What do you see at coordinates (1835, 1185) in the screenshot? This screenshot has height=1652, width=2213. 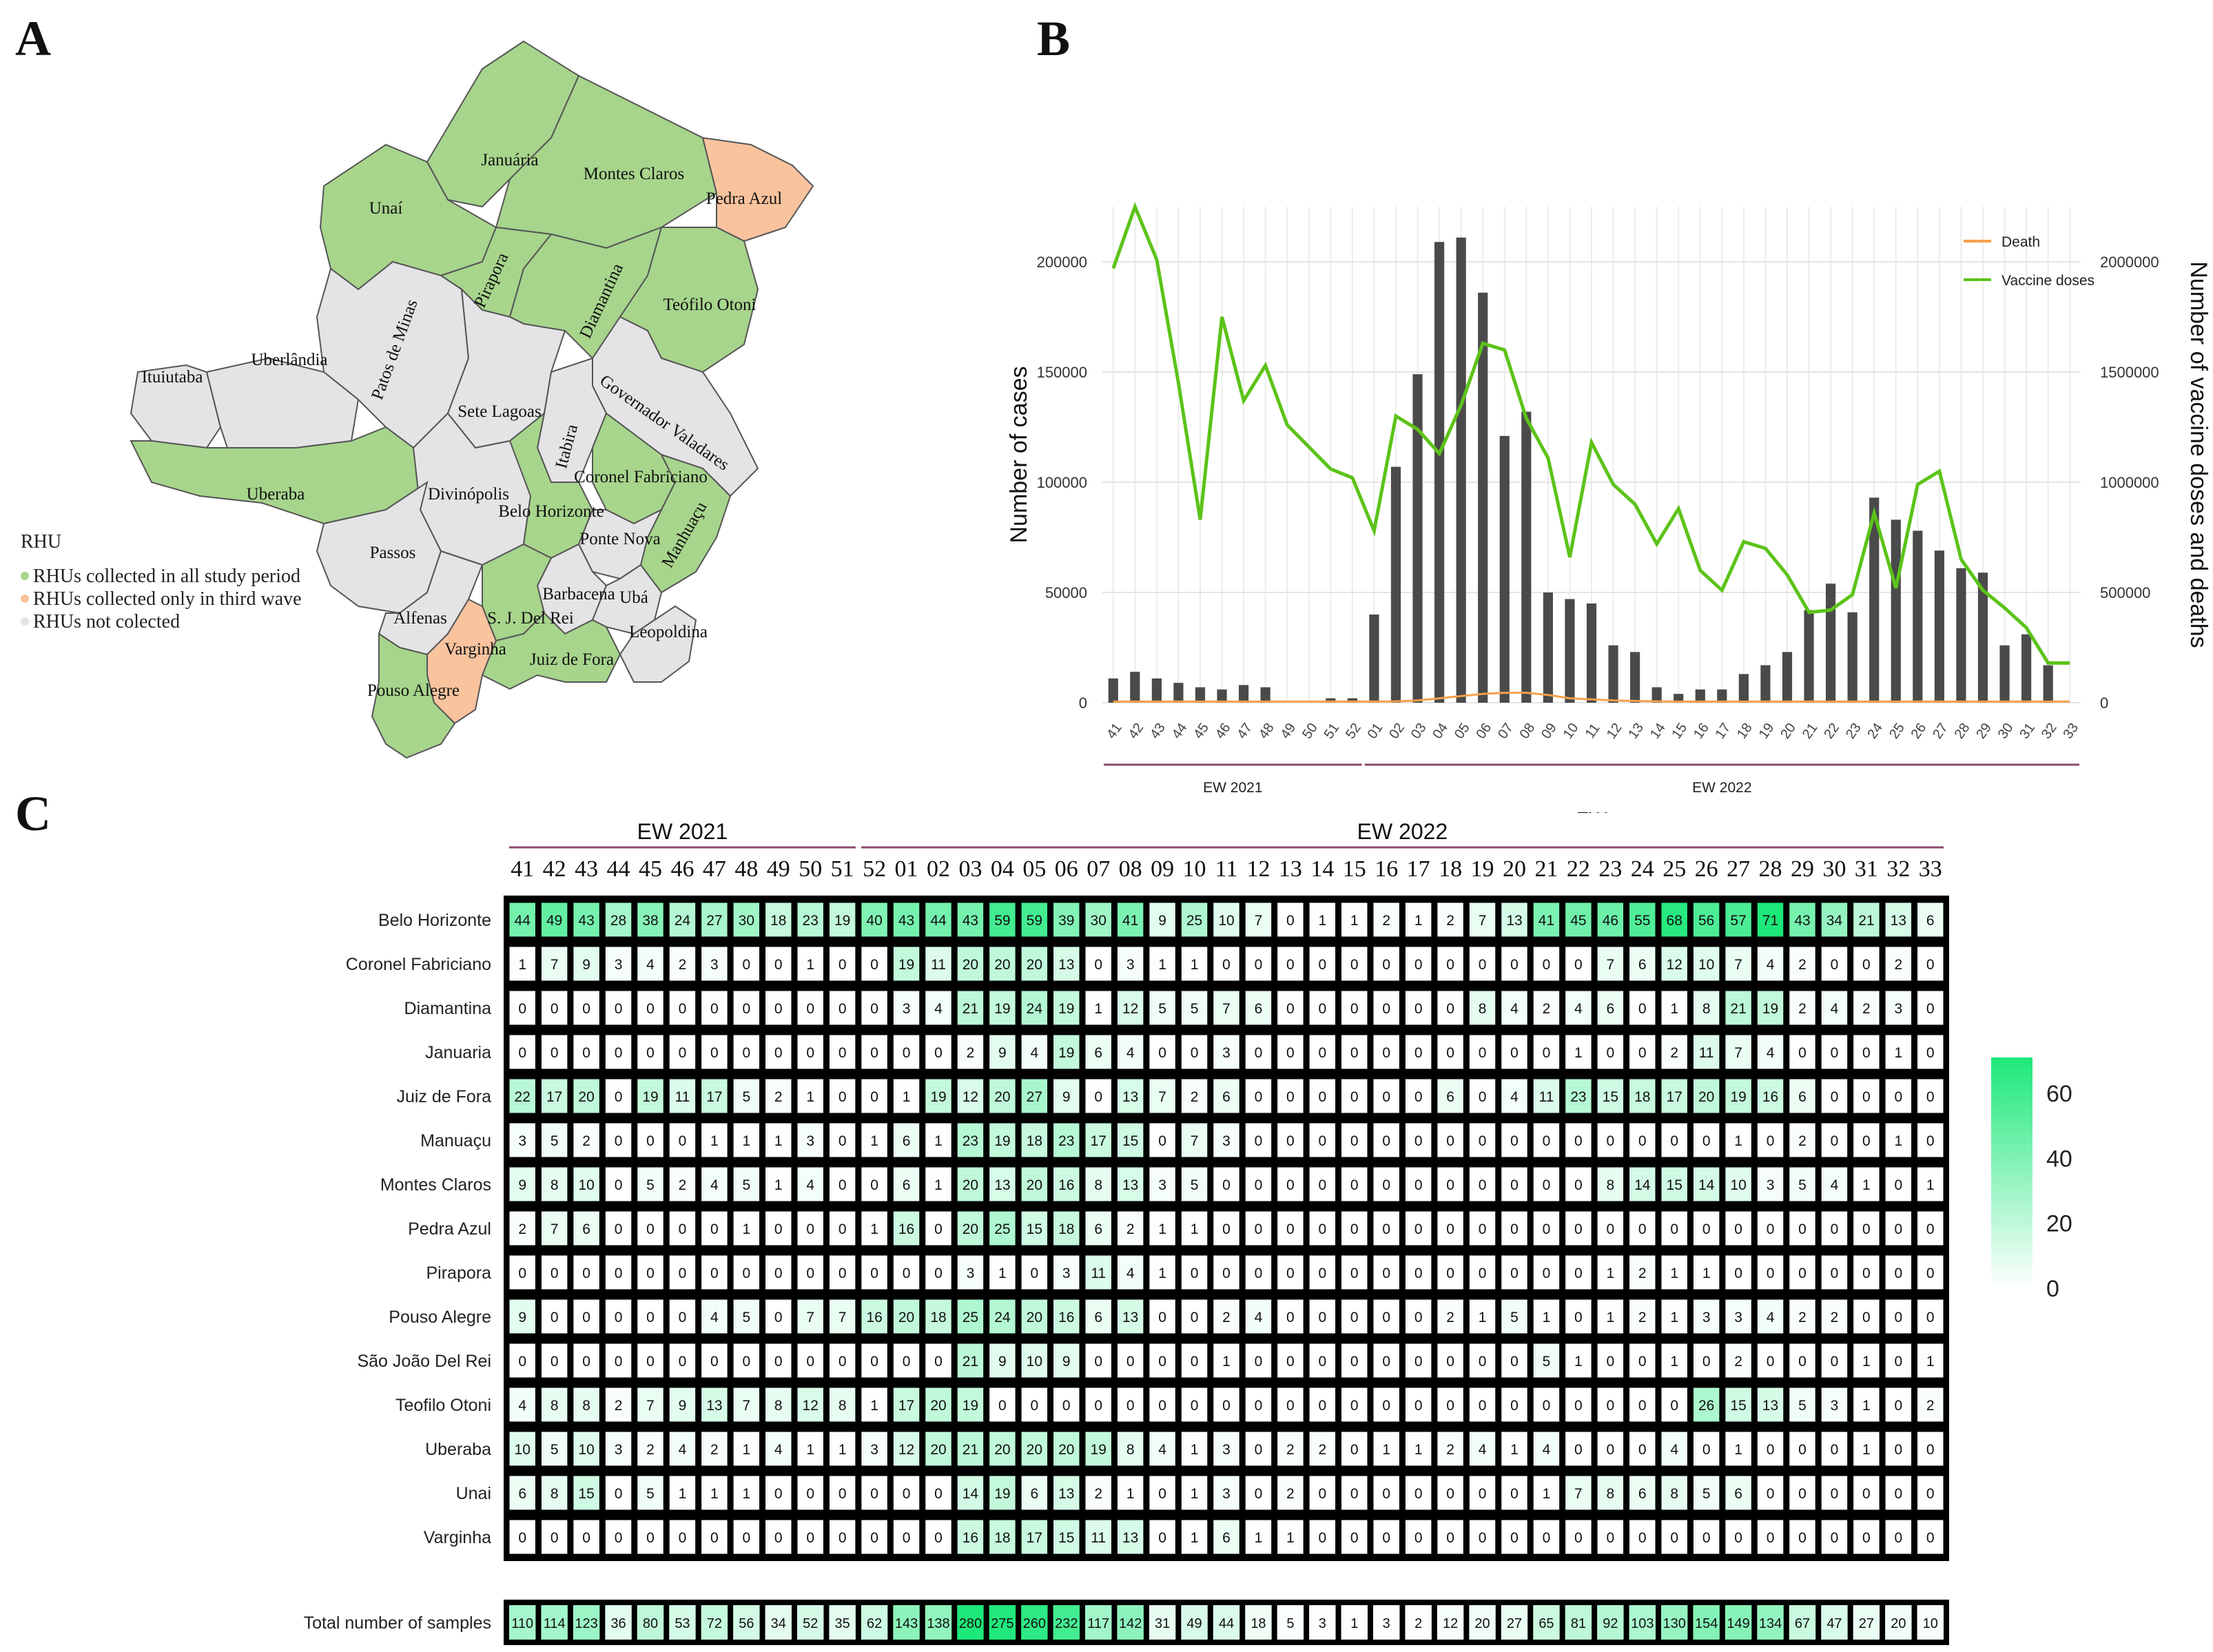 I see `heatmap-cell-value: 4` at bounding box center [1835, 1185].